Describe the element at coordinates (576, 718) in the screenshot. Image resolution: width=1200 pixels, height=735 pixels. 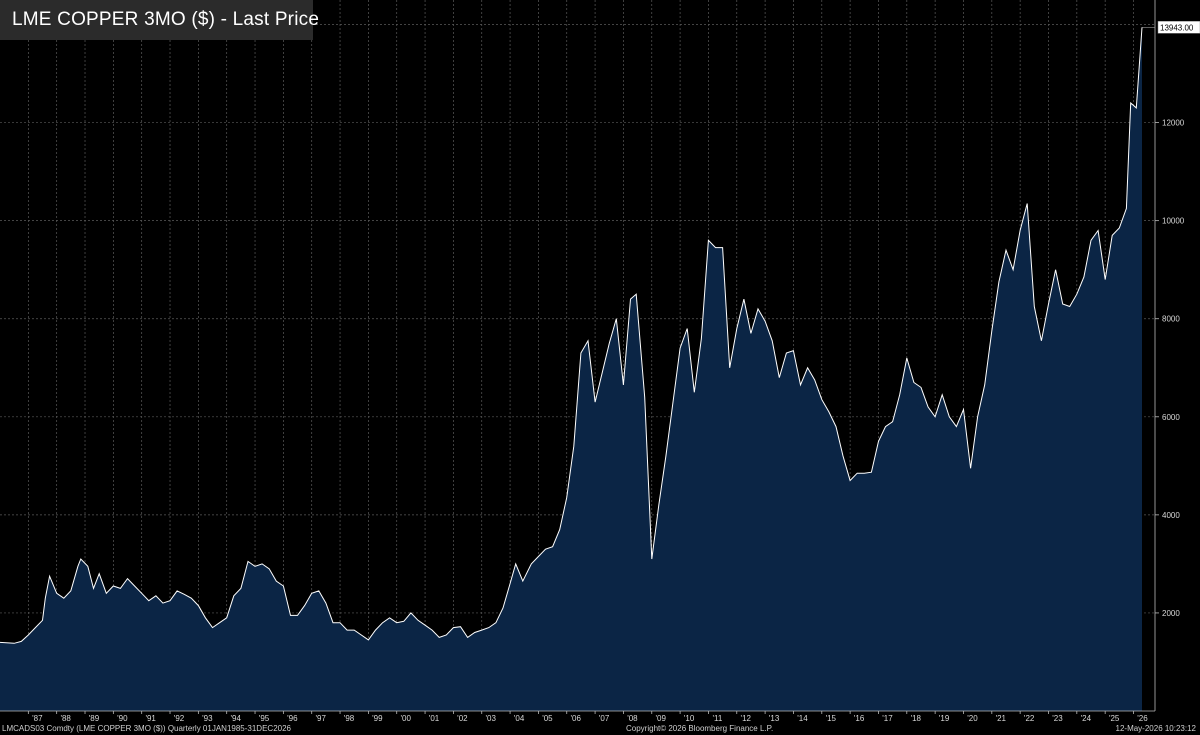
I see `x-tick-label: '06` at that location.